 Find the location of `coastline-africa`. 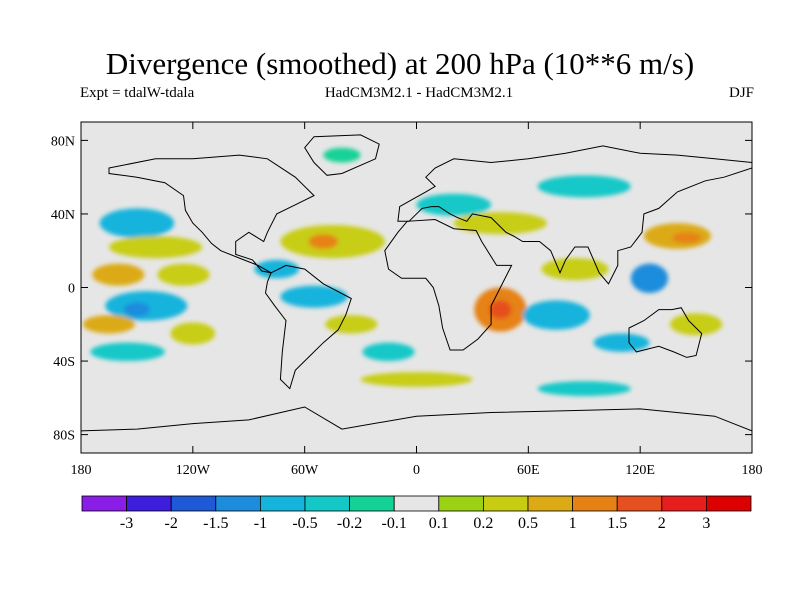

coastline-africa is located at coordinates (448, 284).